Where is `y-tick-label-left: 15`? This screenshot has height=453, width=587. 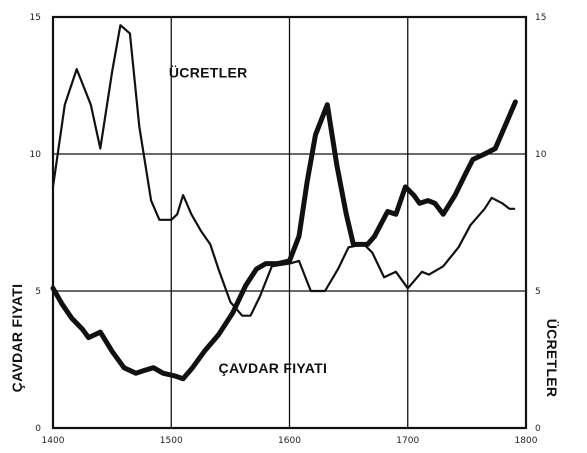 y-tick-label-left: 15 is located at coordinates (35, 18).